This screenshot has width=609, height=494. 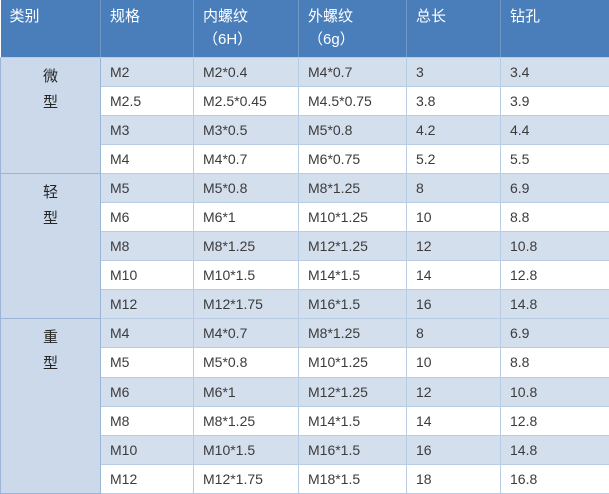 What do you see at coordinates (246, 101) in the screenshot?
I see `cell-inner-thread: M2.5*0.45` at bounding box center [246, 101].